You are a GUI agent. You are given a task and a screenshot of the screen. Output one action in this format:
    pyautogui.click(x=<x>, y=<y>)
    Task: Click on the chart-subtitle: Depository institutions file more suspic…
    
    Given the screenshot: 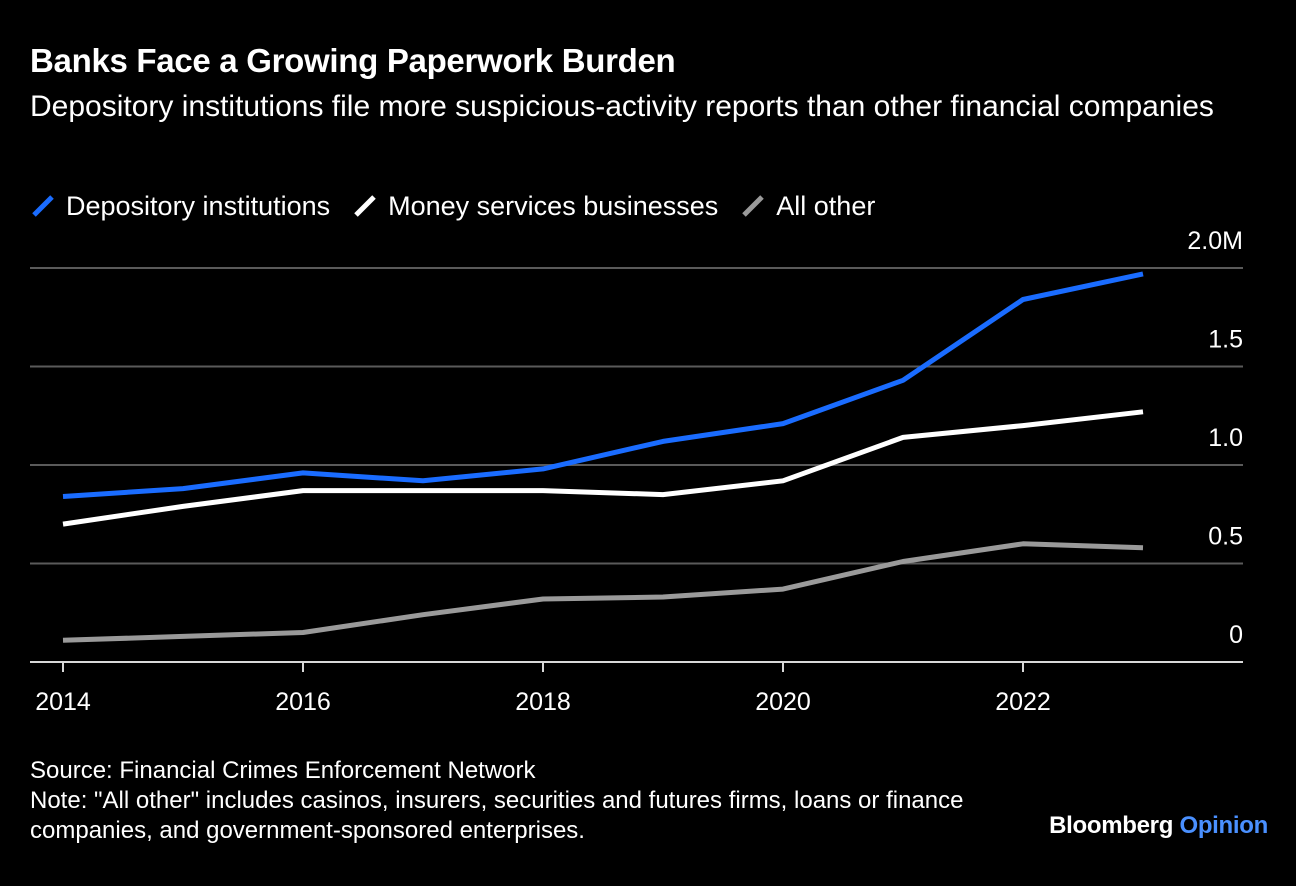 What is the action you would take?
    pyautogui.click(x=622, y=106)
    